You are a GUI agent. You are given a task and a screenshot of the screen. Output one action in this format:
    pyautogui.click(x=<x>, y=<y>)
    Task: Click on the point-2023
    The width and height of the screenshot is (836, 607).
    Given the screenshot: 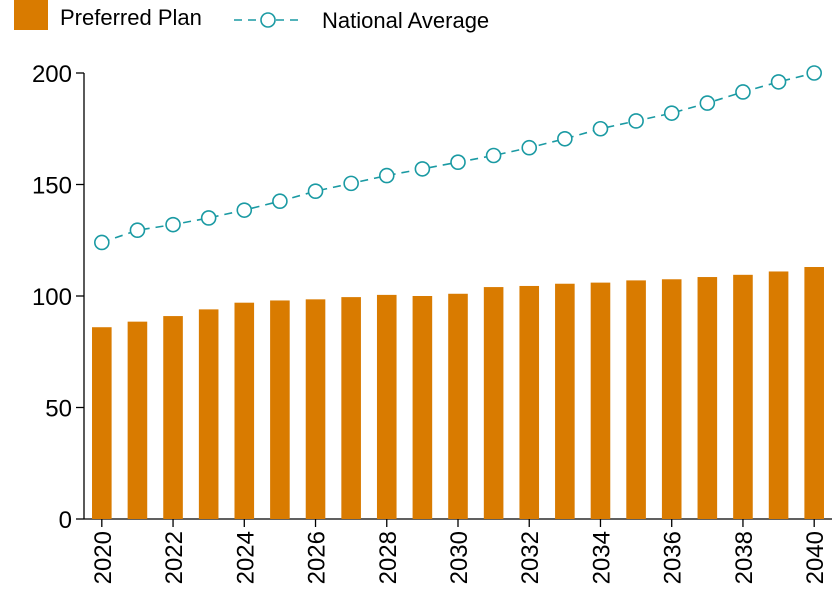 What is the action you would take?
    pyautogui.click(x=208, y=218)
    